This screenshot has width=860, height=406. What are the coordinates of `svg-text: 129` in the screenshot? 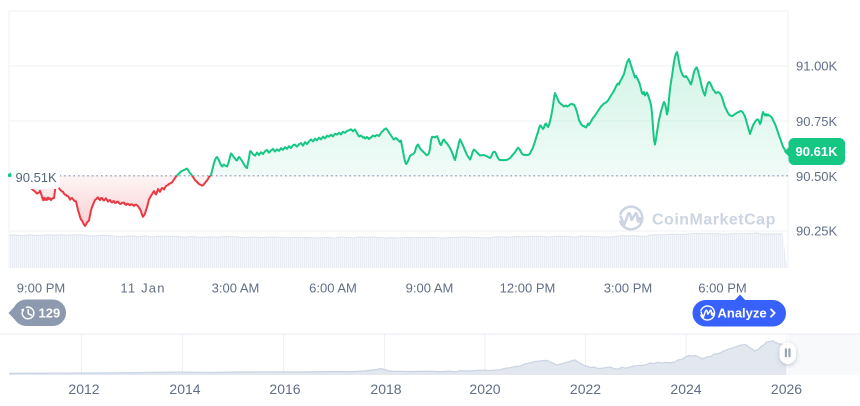 It's located at (50, 313).